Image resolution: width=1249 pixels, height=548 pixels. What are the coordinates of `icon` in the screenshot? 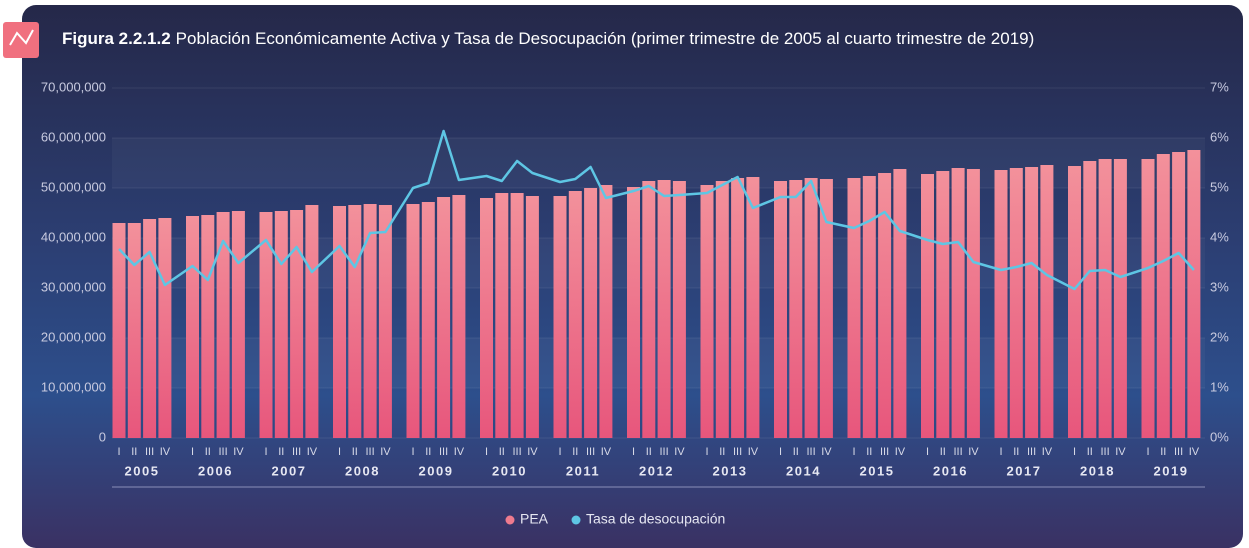 It's located at (21, 40).